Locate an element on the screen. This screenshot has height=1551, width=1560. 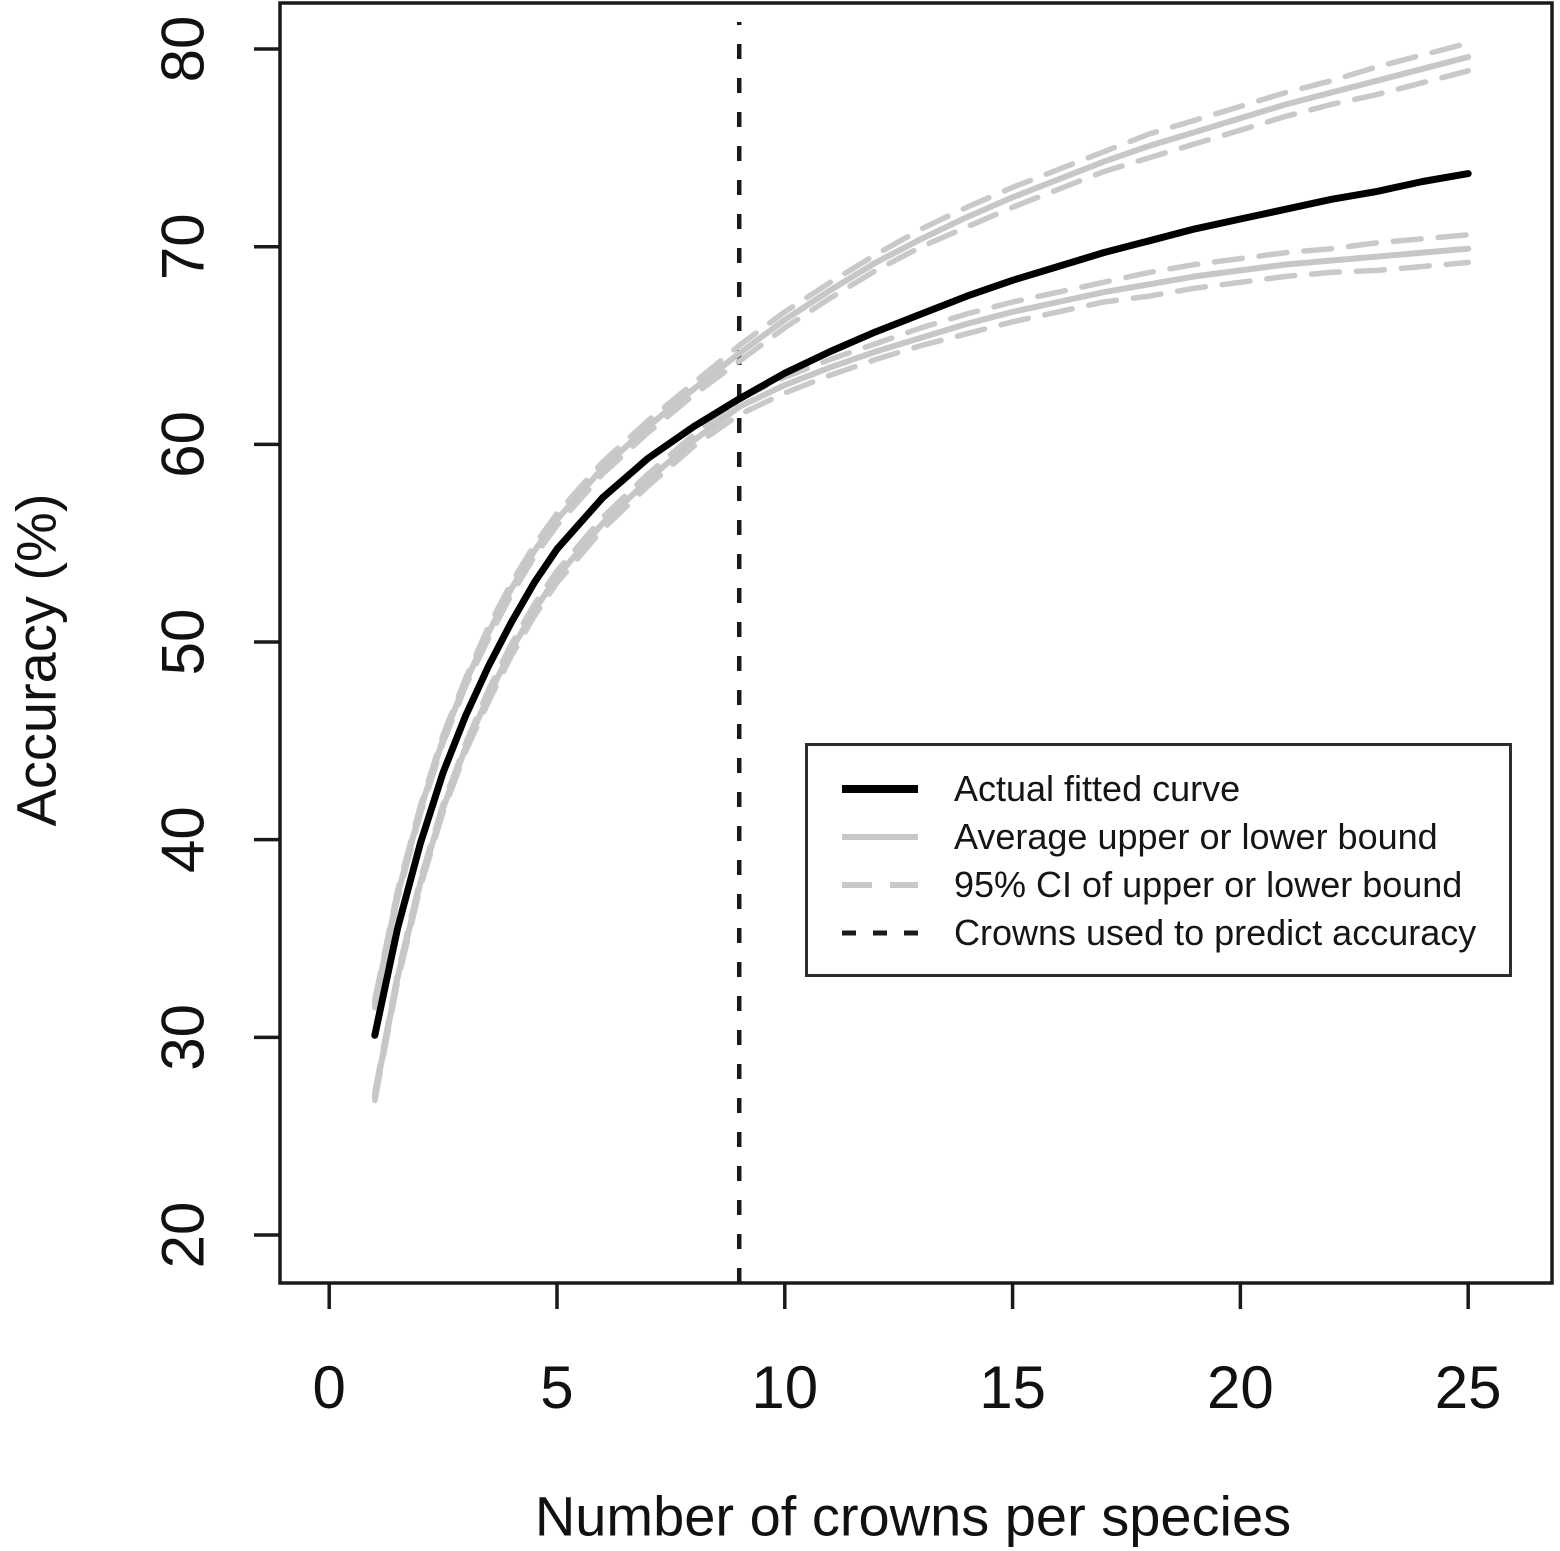
x-tick-label: 15 is located at coordinates (1012, 1387).